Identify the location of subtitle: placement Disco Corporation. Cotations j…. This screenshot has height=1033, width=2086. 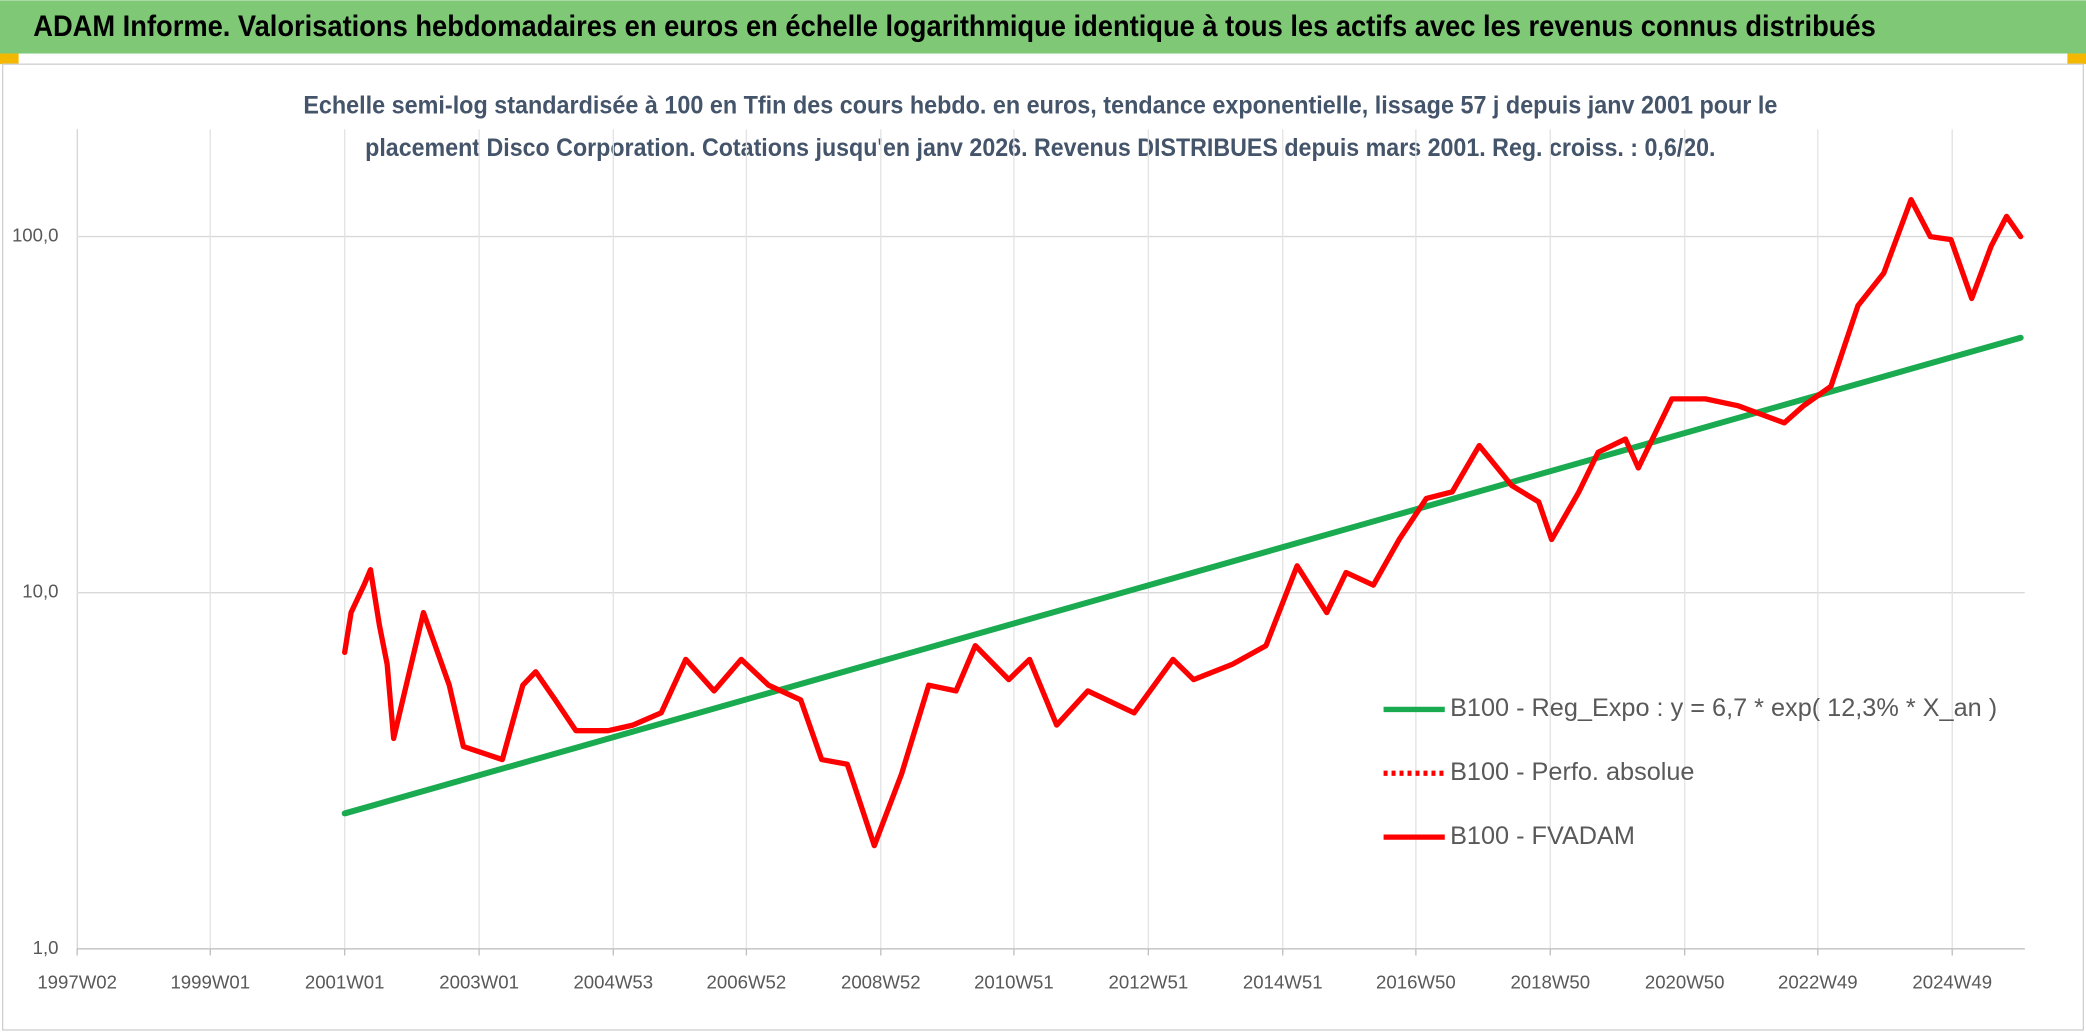
(1040, 148).